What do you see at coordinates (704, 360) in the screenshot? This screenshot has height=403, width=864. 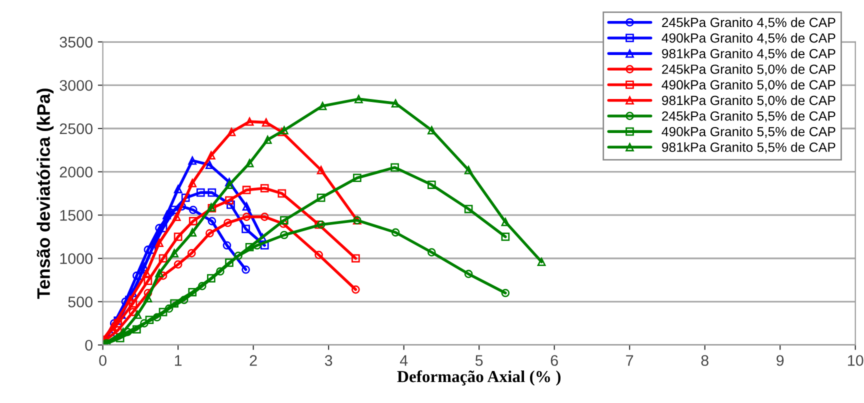 I see `x-tick-label: 8` at bounding box center [704, 360].